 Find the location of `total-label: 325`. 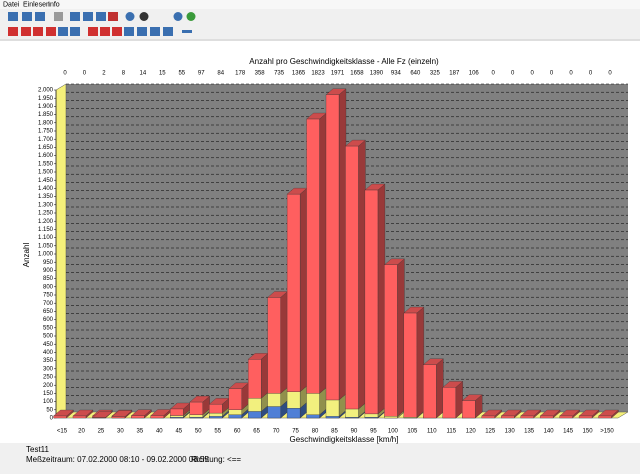

total-label: 325 is located at coordinates (435, 74).